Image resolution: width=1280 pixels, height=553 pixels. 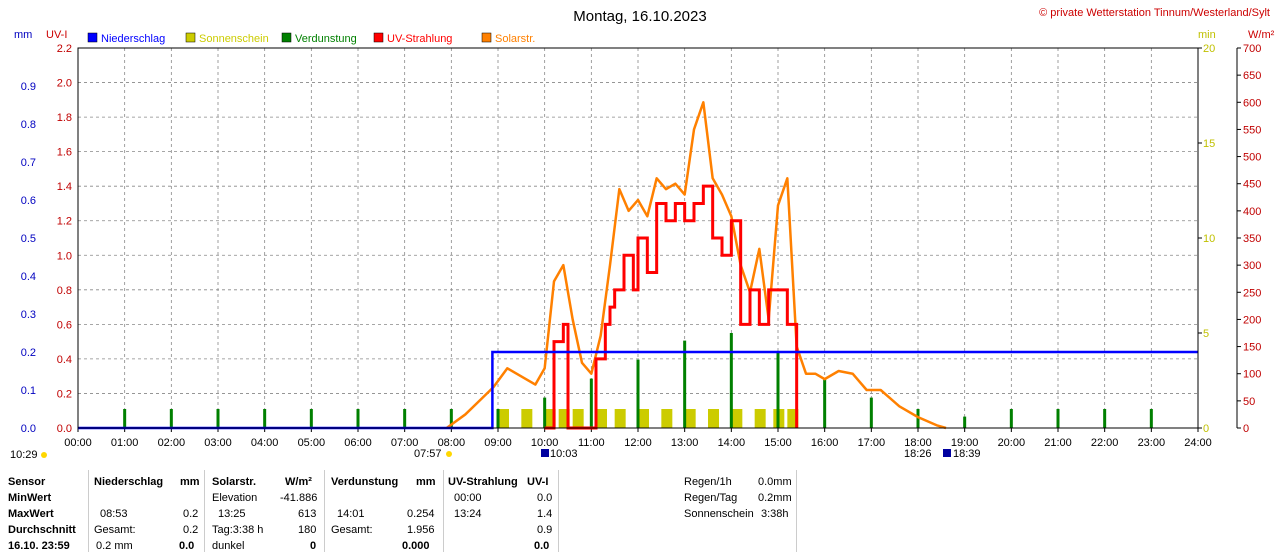 I want to click on solar-max-value: 613, so click(x=307, y=514).